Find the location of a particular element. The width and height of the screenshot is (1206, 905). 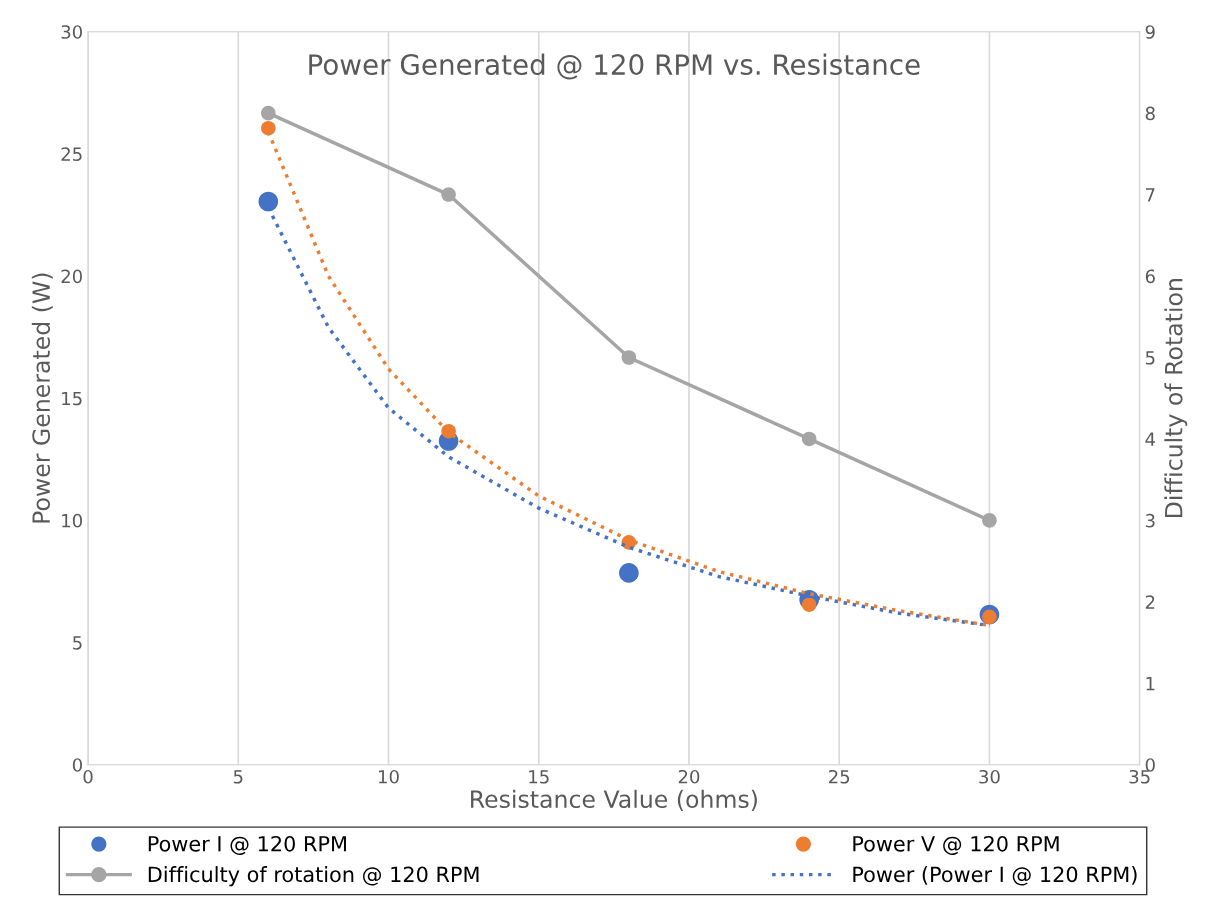

x-tick-label: 10 is located at coordinates (389, 776).